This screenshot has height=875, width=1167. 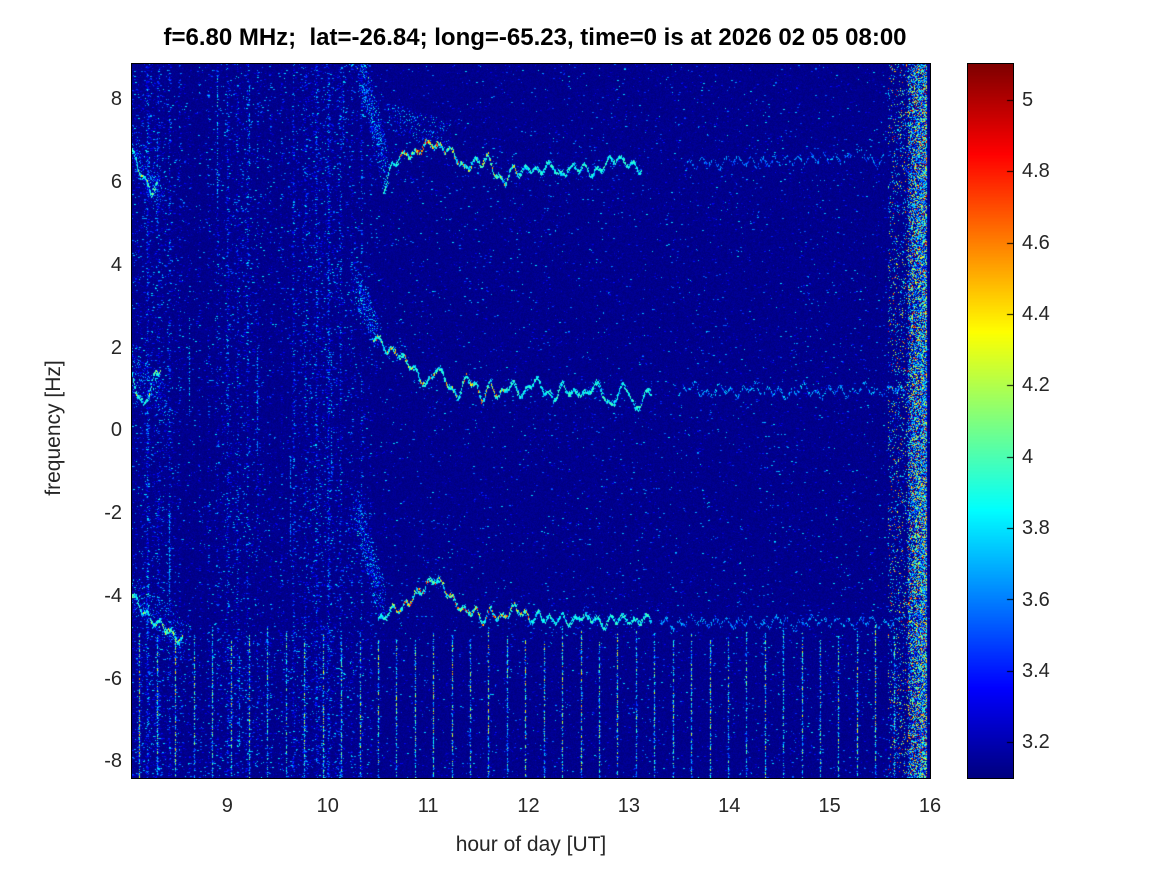 I want to click on y-tick-label: -4, so click(x=113, y=595).